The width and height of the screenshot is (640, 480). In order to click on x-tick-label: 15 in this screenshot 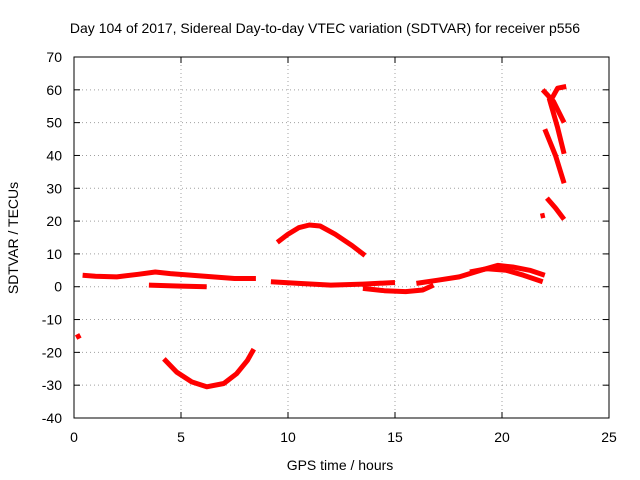, I will do `click(395, 437)`.